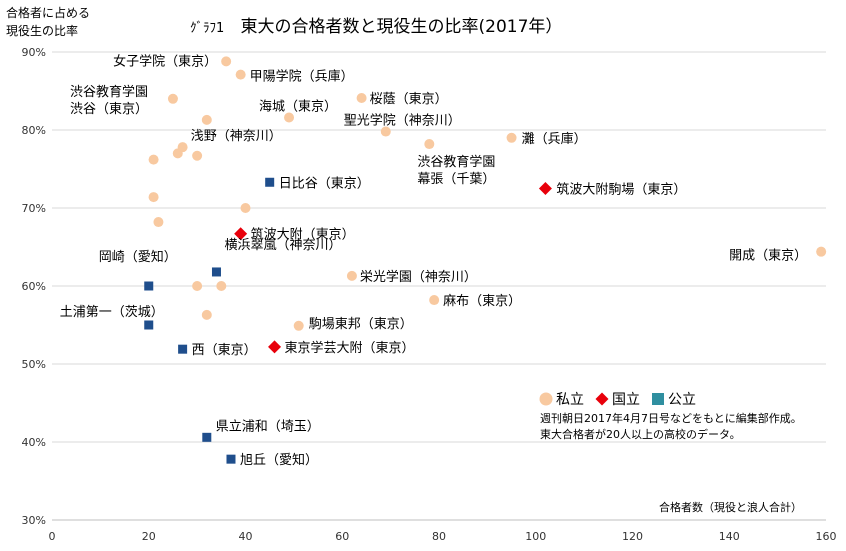  I want to click on y-tick-label: 50%, so click(34, 364).